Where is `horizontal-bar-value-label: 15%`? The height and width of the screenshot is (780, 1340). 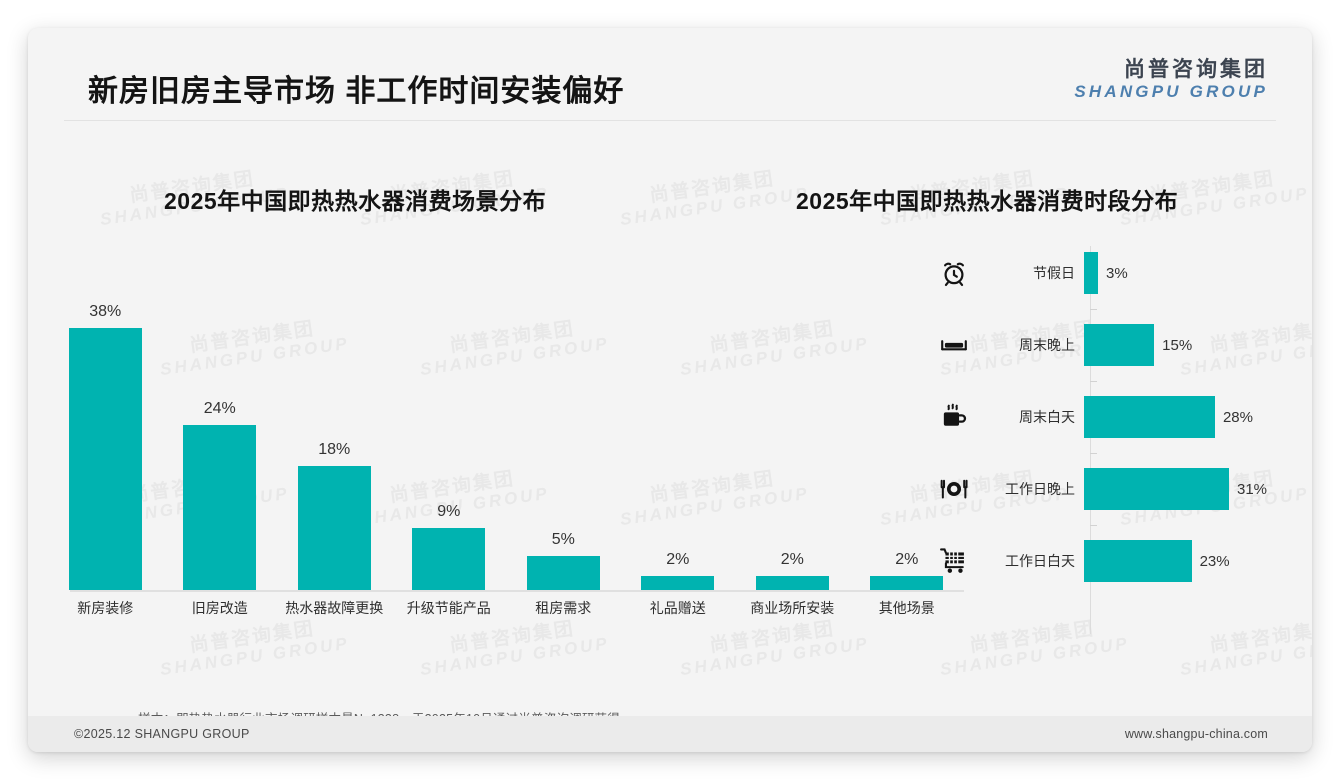
horizontal-bar-value-label: 15% is located at coordinates (1177, 345).